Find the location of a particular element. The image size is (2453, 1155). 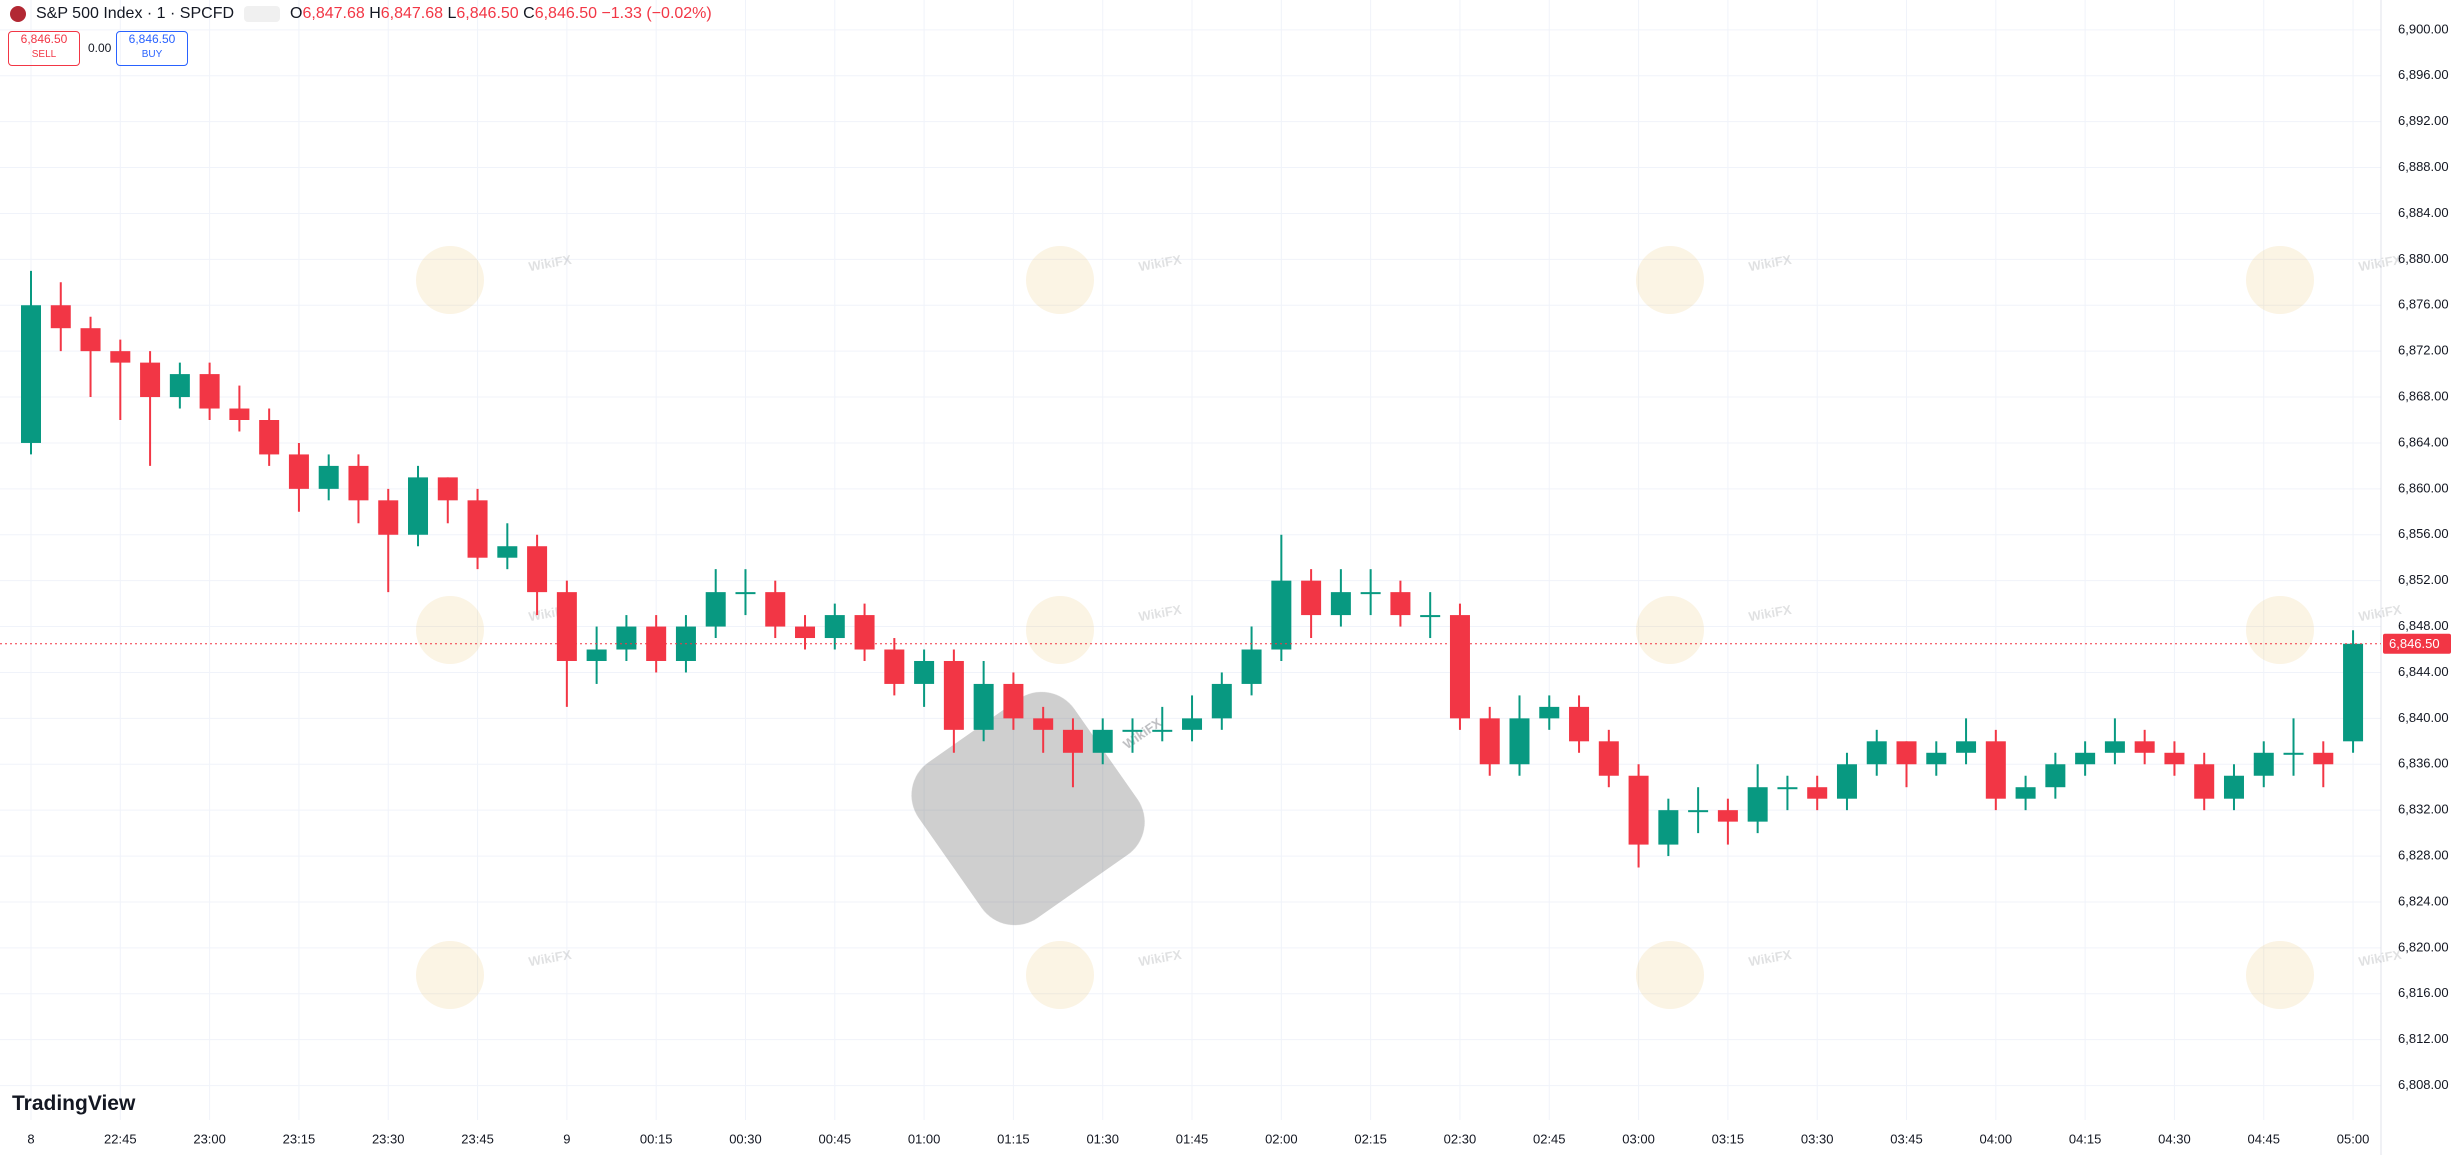

sell-price: 6,846.50 is located at coordinates (44, 39).